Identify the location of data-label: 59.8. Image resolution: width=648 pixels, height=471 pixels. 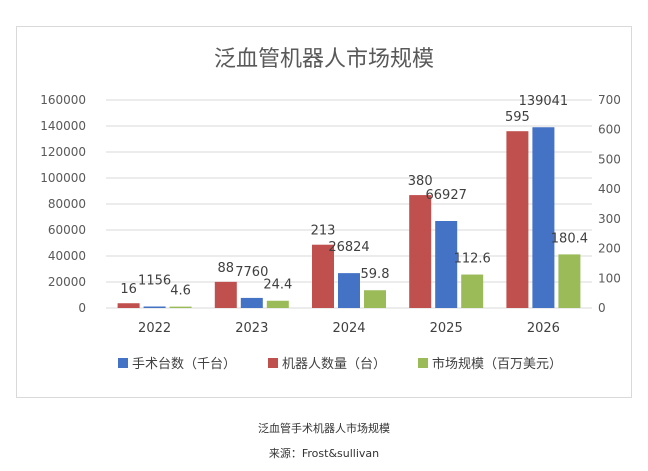
(375, 274).